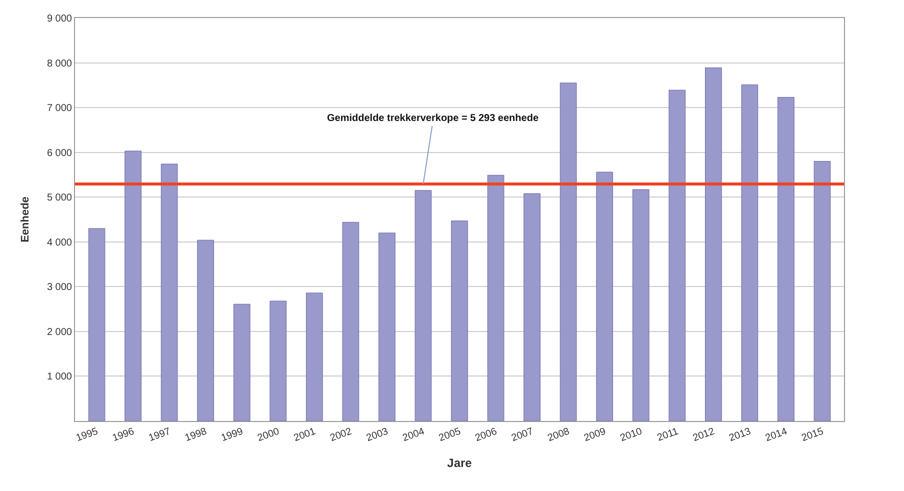 This screenshot has height=491, width=904. What do you see at coordinates (59, 332) in the screenshot?
I see `y-tick-label: 2 000` at bounding box center [59, 332].